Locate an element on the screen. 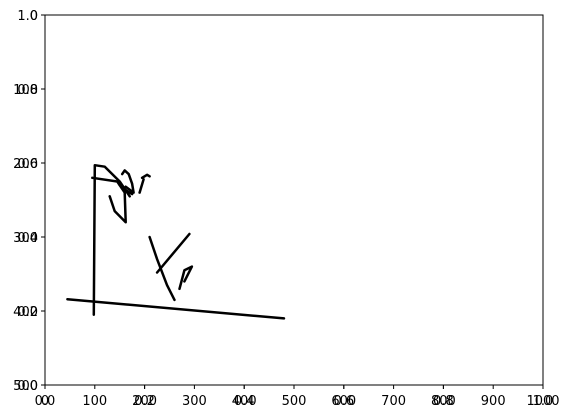 Image resolution: width=563 pixels, height=418 pixels. unit-x-tick-label: 0.2 is located at coordinates (144, 401).